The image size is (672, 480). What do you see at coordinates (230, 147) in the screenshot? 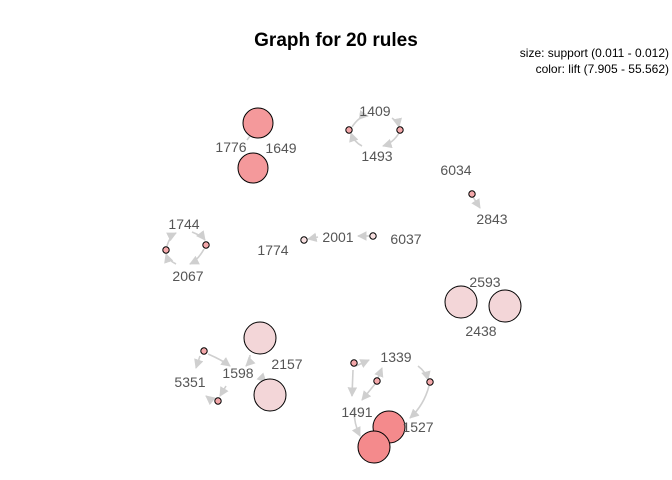
I see `item-label: 1776` at bounding box center [230, 147].